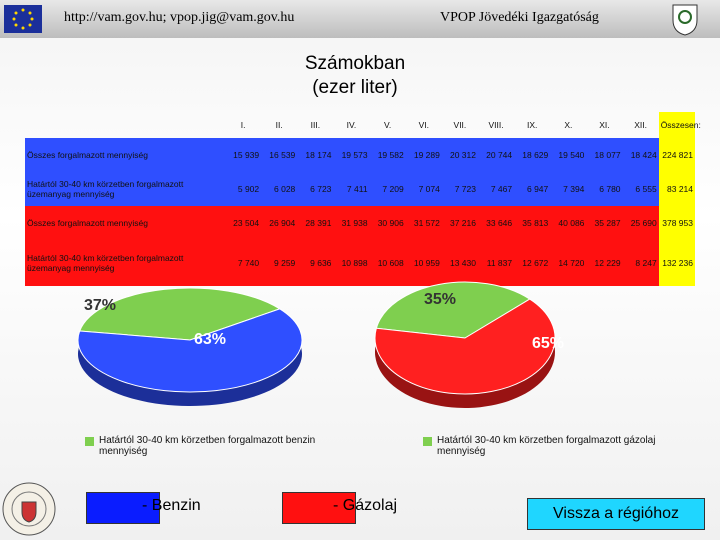 The image size is (720, 540). Describe the element at coordinates (535, 263) in the screenshot. I see `cell: 12 672` at that location.